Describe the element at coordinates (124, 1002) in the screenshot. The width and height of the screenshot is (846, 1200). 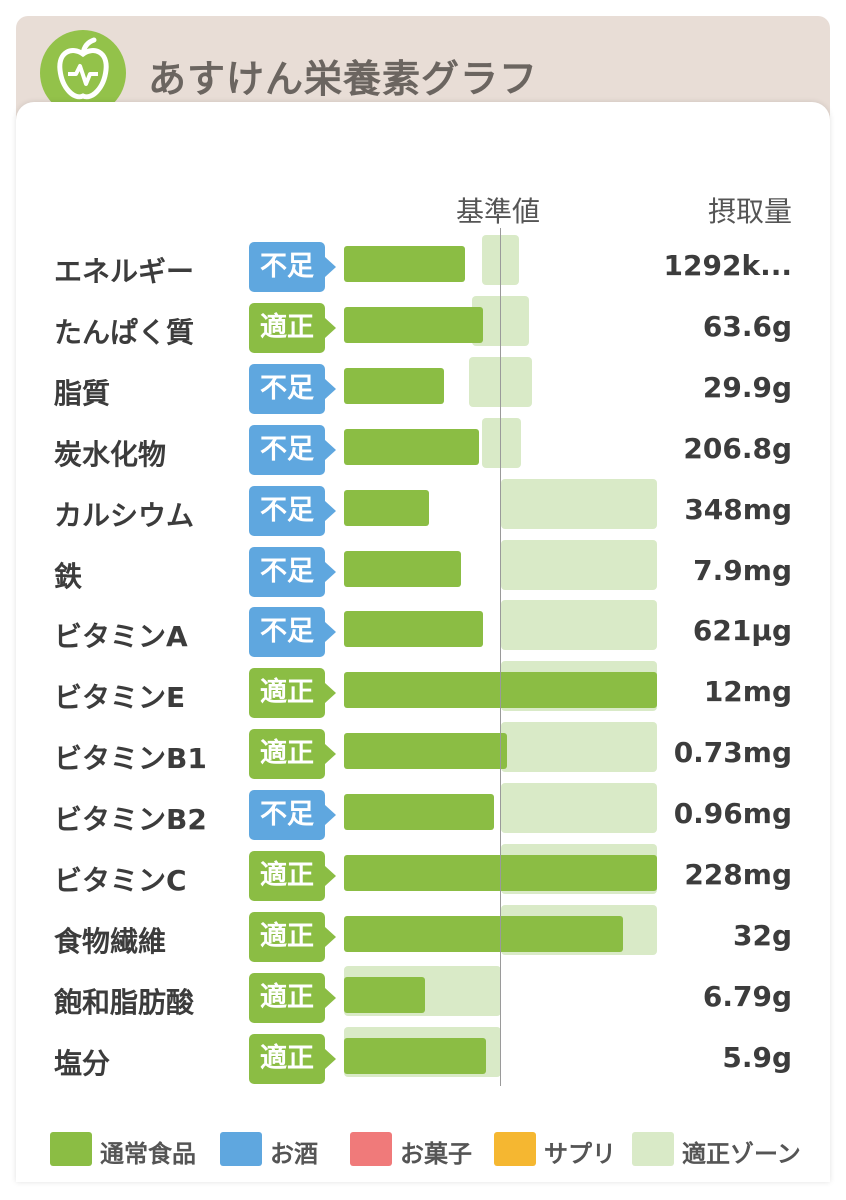
I see `nutrient-label: 飽和脂肪酸` at that location.